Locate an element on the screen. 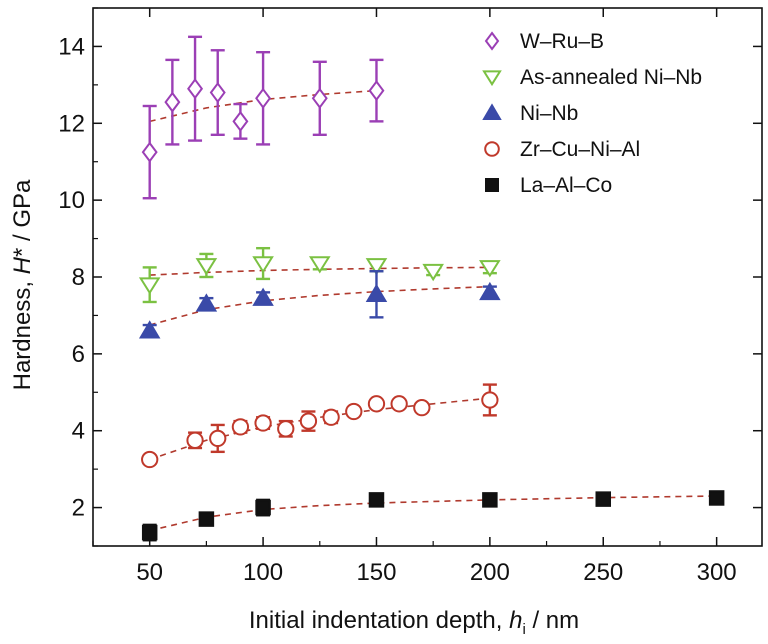 The image size is (768, 644). y-tick-label: 6 is located at coordinates (78, 354).